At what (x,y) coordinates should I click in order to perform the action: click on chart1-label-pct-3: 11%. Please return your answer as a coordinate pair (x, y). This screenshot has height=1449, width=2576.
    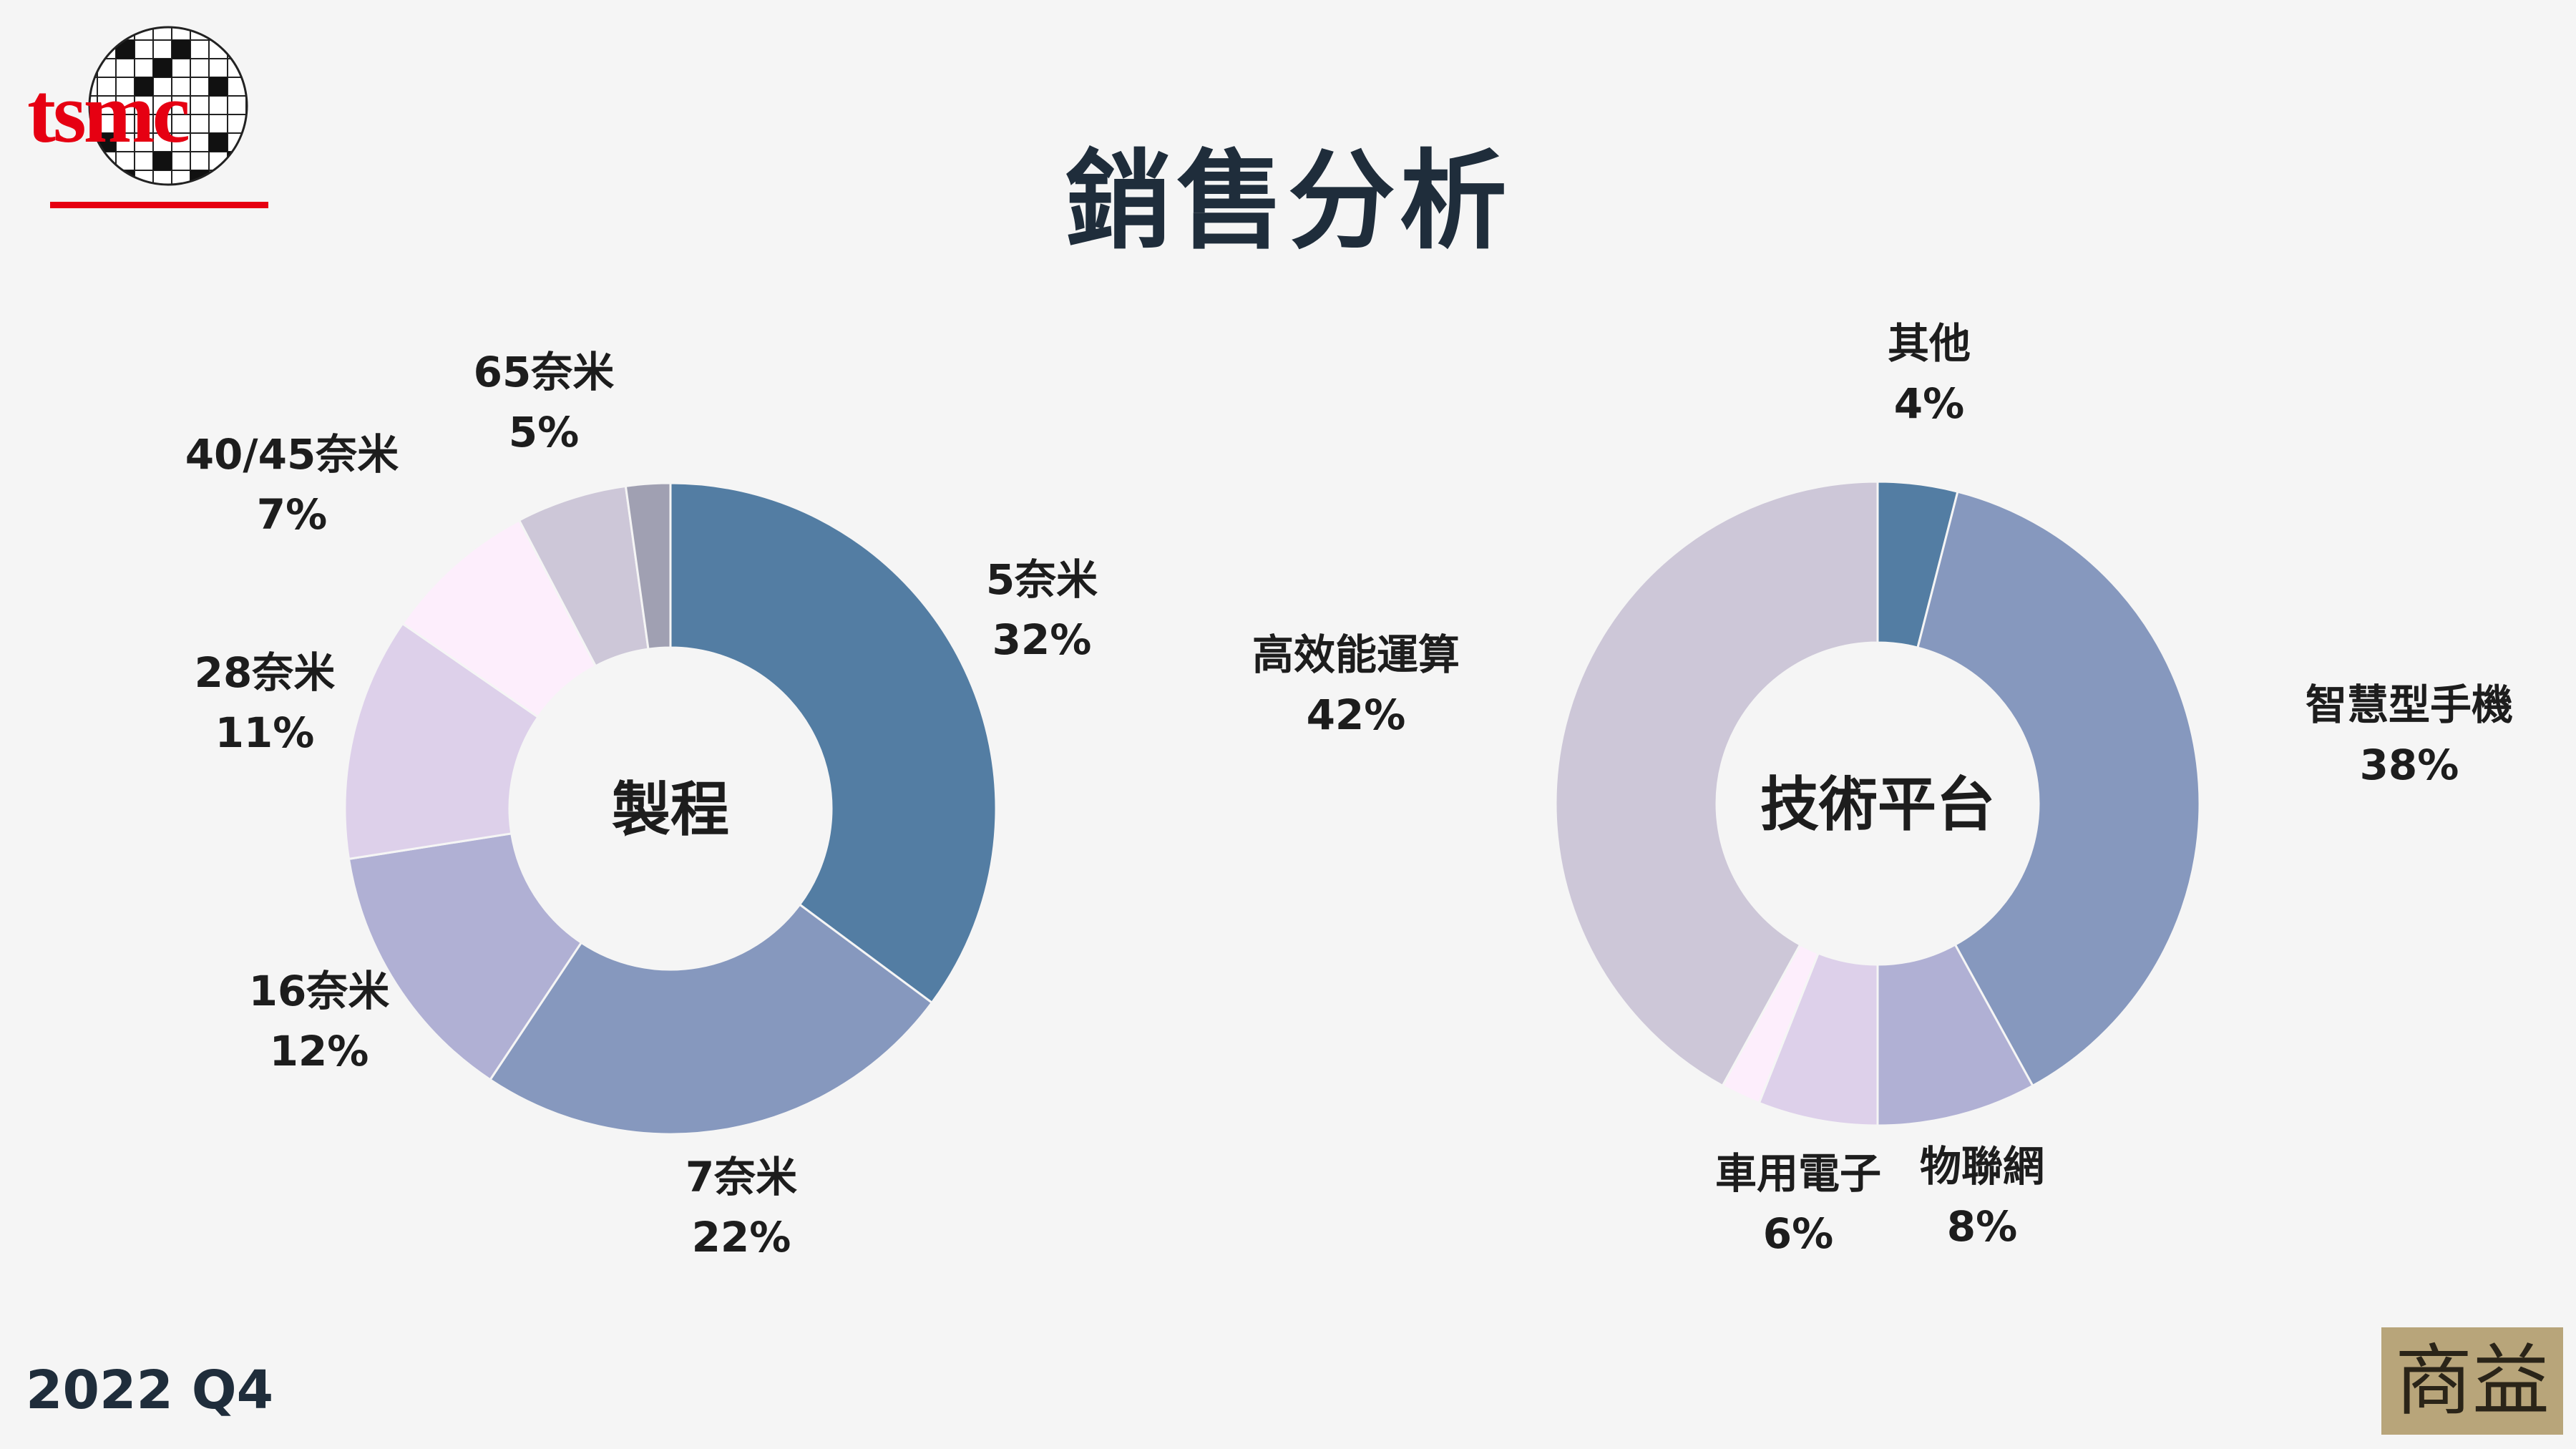
    Looking at the image, I should click on (265, 732).